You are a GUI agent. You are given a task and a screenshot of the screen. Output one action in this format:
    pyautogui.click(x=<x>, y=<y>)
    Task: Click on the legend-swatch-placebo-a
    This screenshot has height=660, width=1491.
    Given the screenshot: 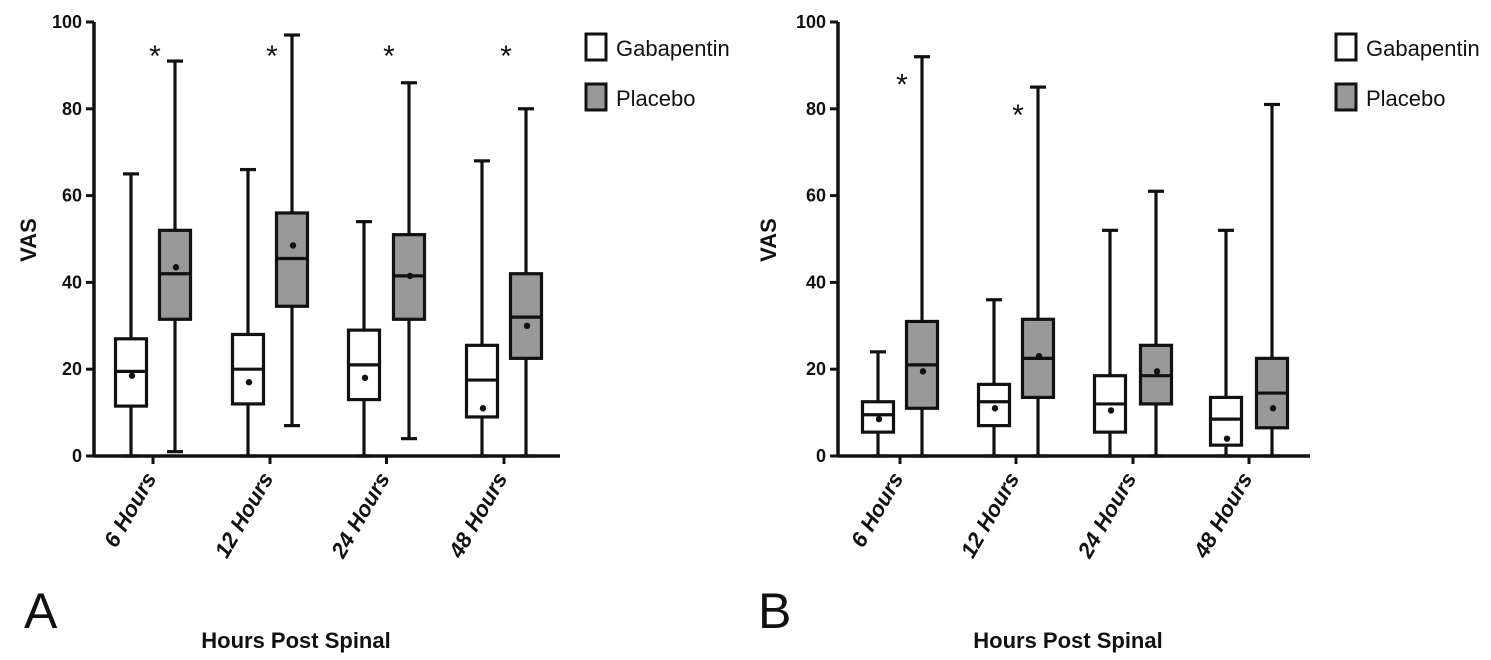 What is the action you would take?
    pyautogui.click(x=596, y=97)
    